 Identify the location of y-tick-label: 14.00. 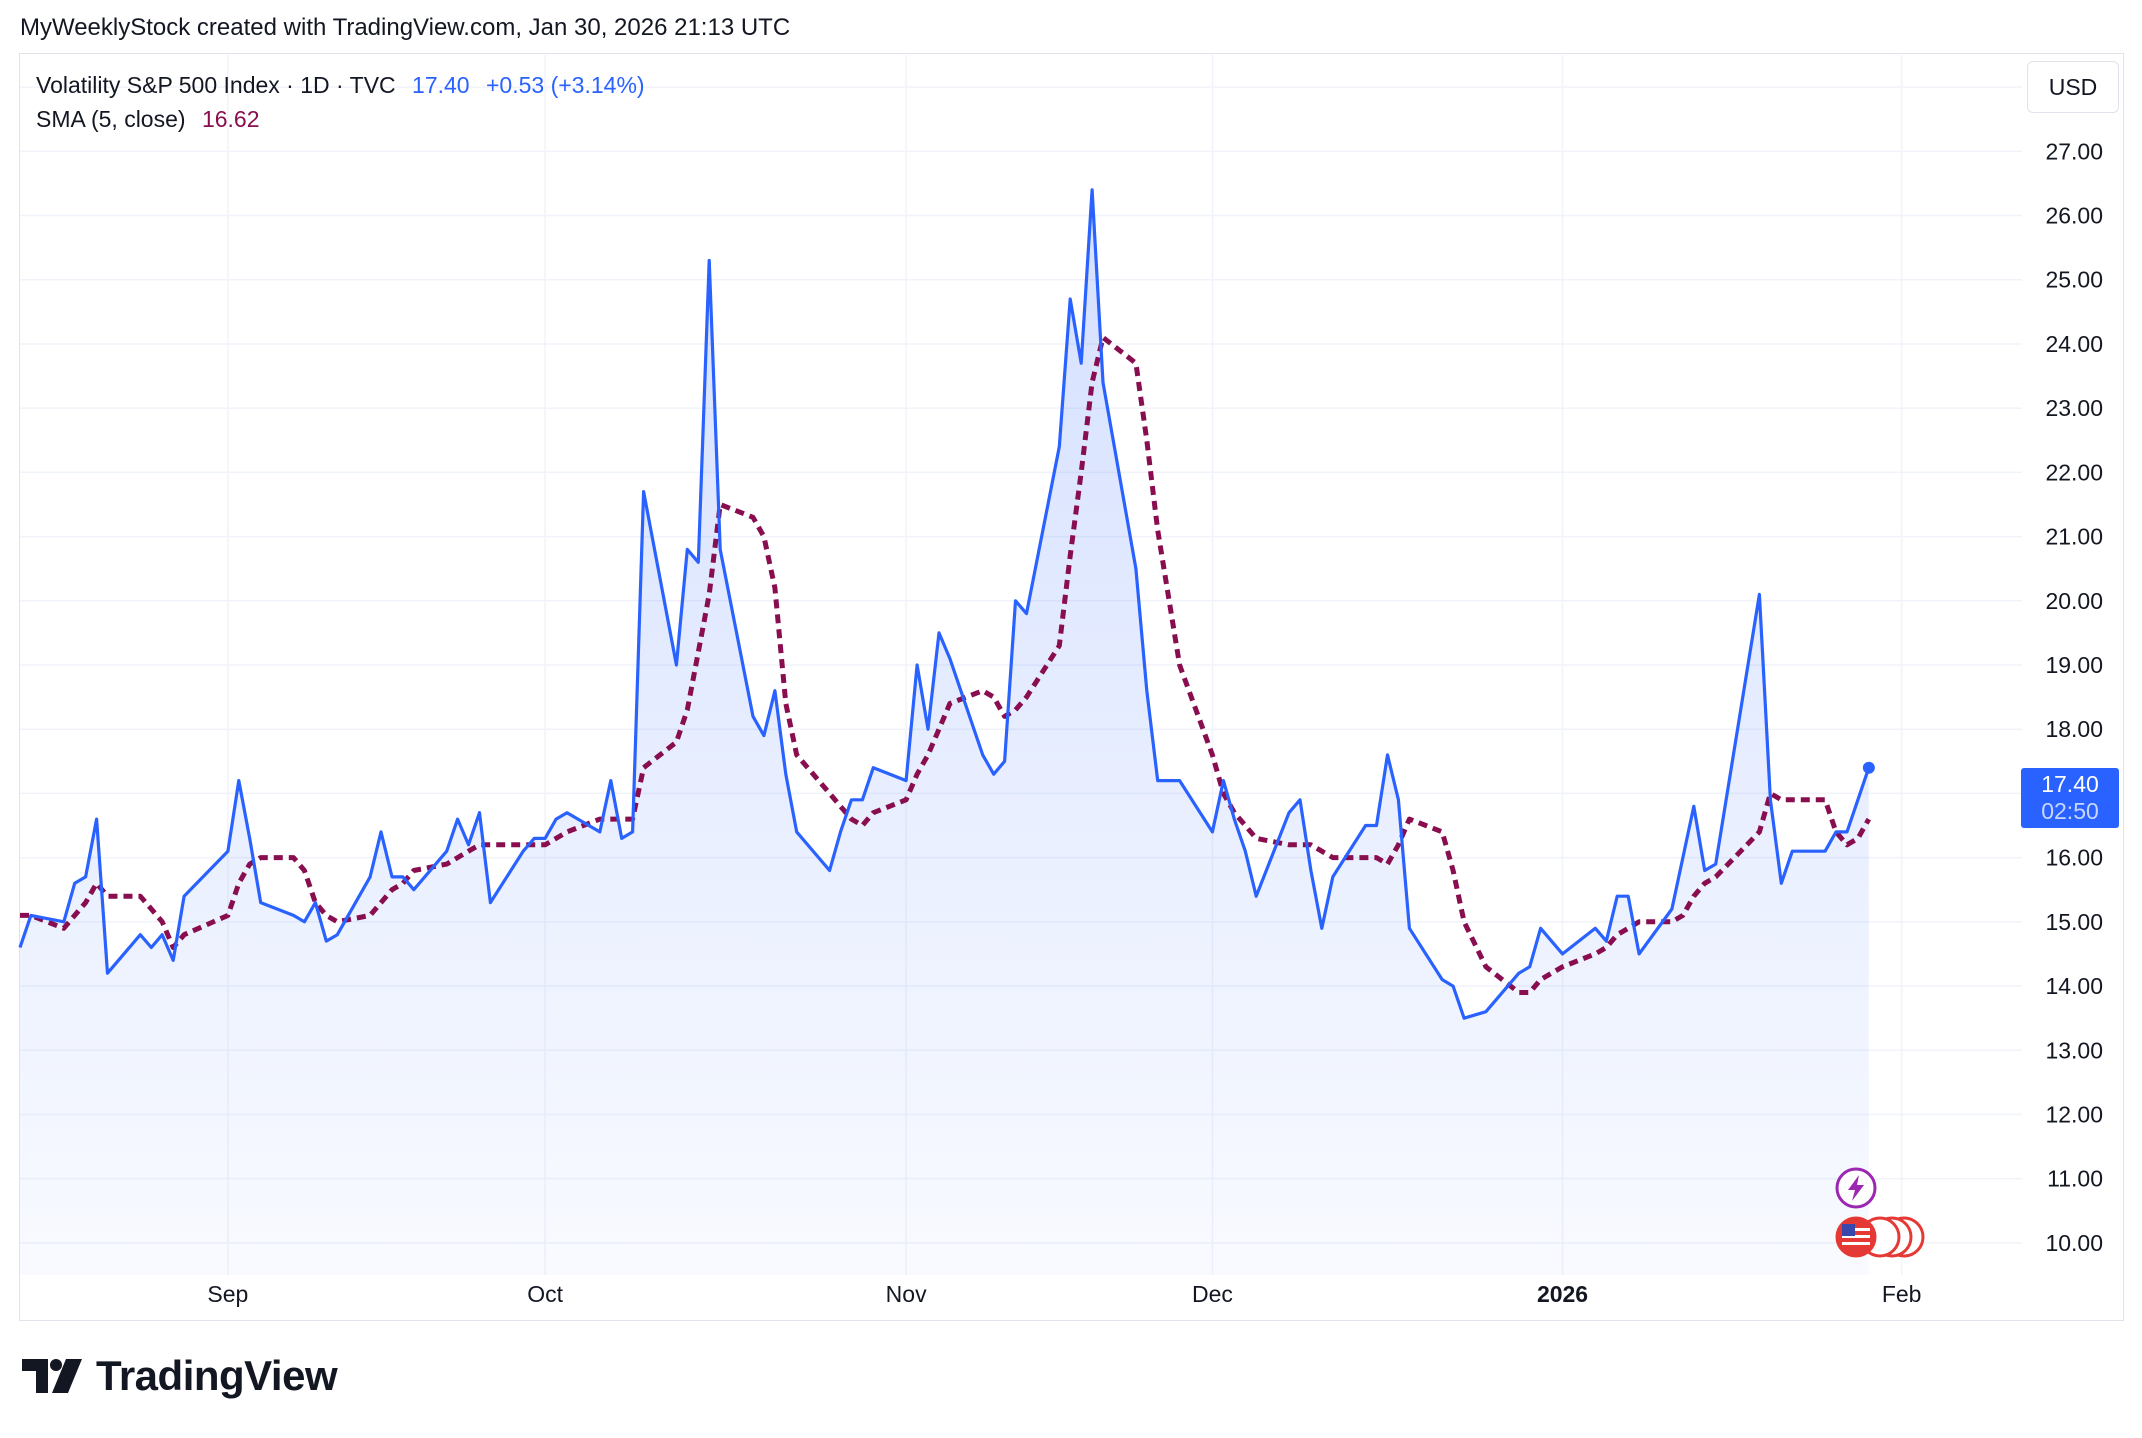
(2074, 986).